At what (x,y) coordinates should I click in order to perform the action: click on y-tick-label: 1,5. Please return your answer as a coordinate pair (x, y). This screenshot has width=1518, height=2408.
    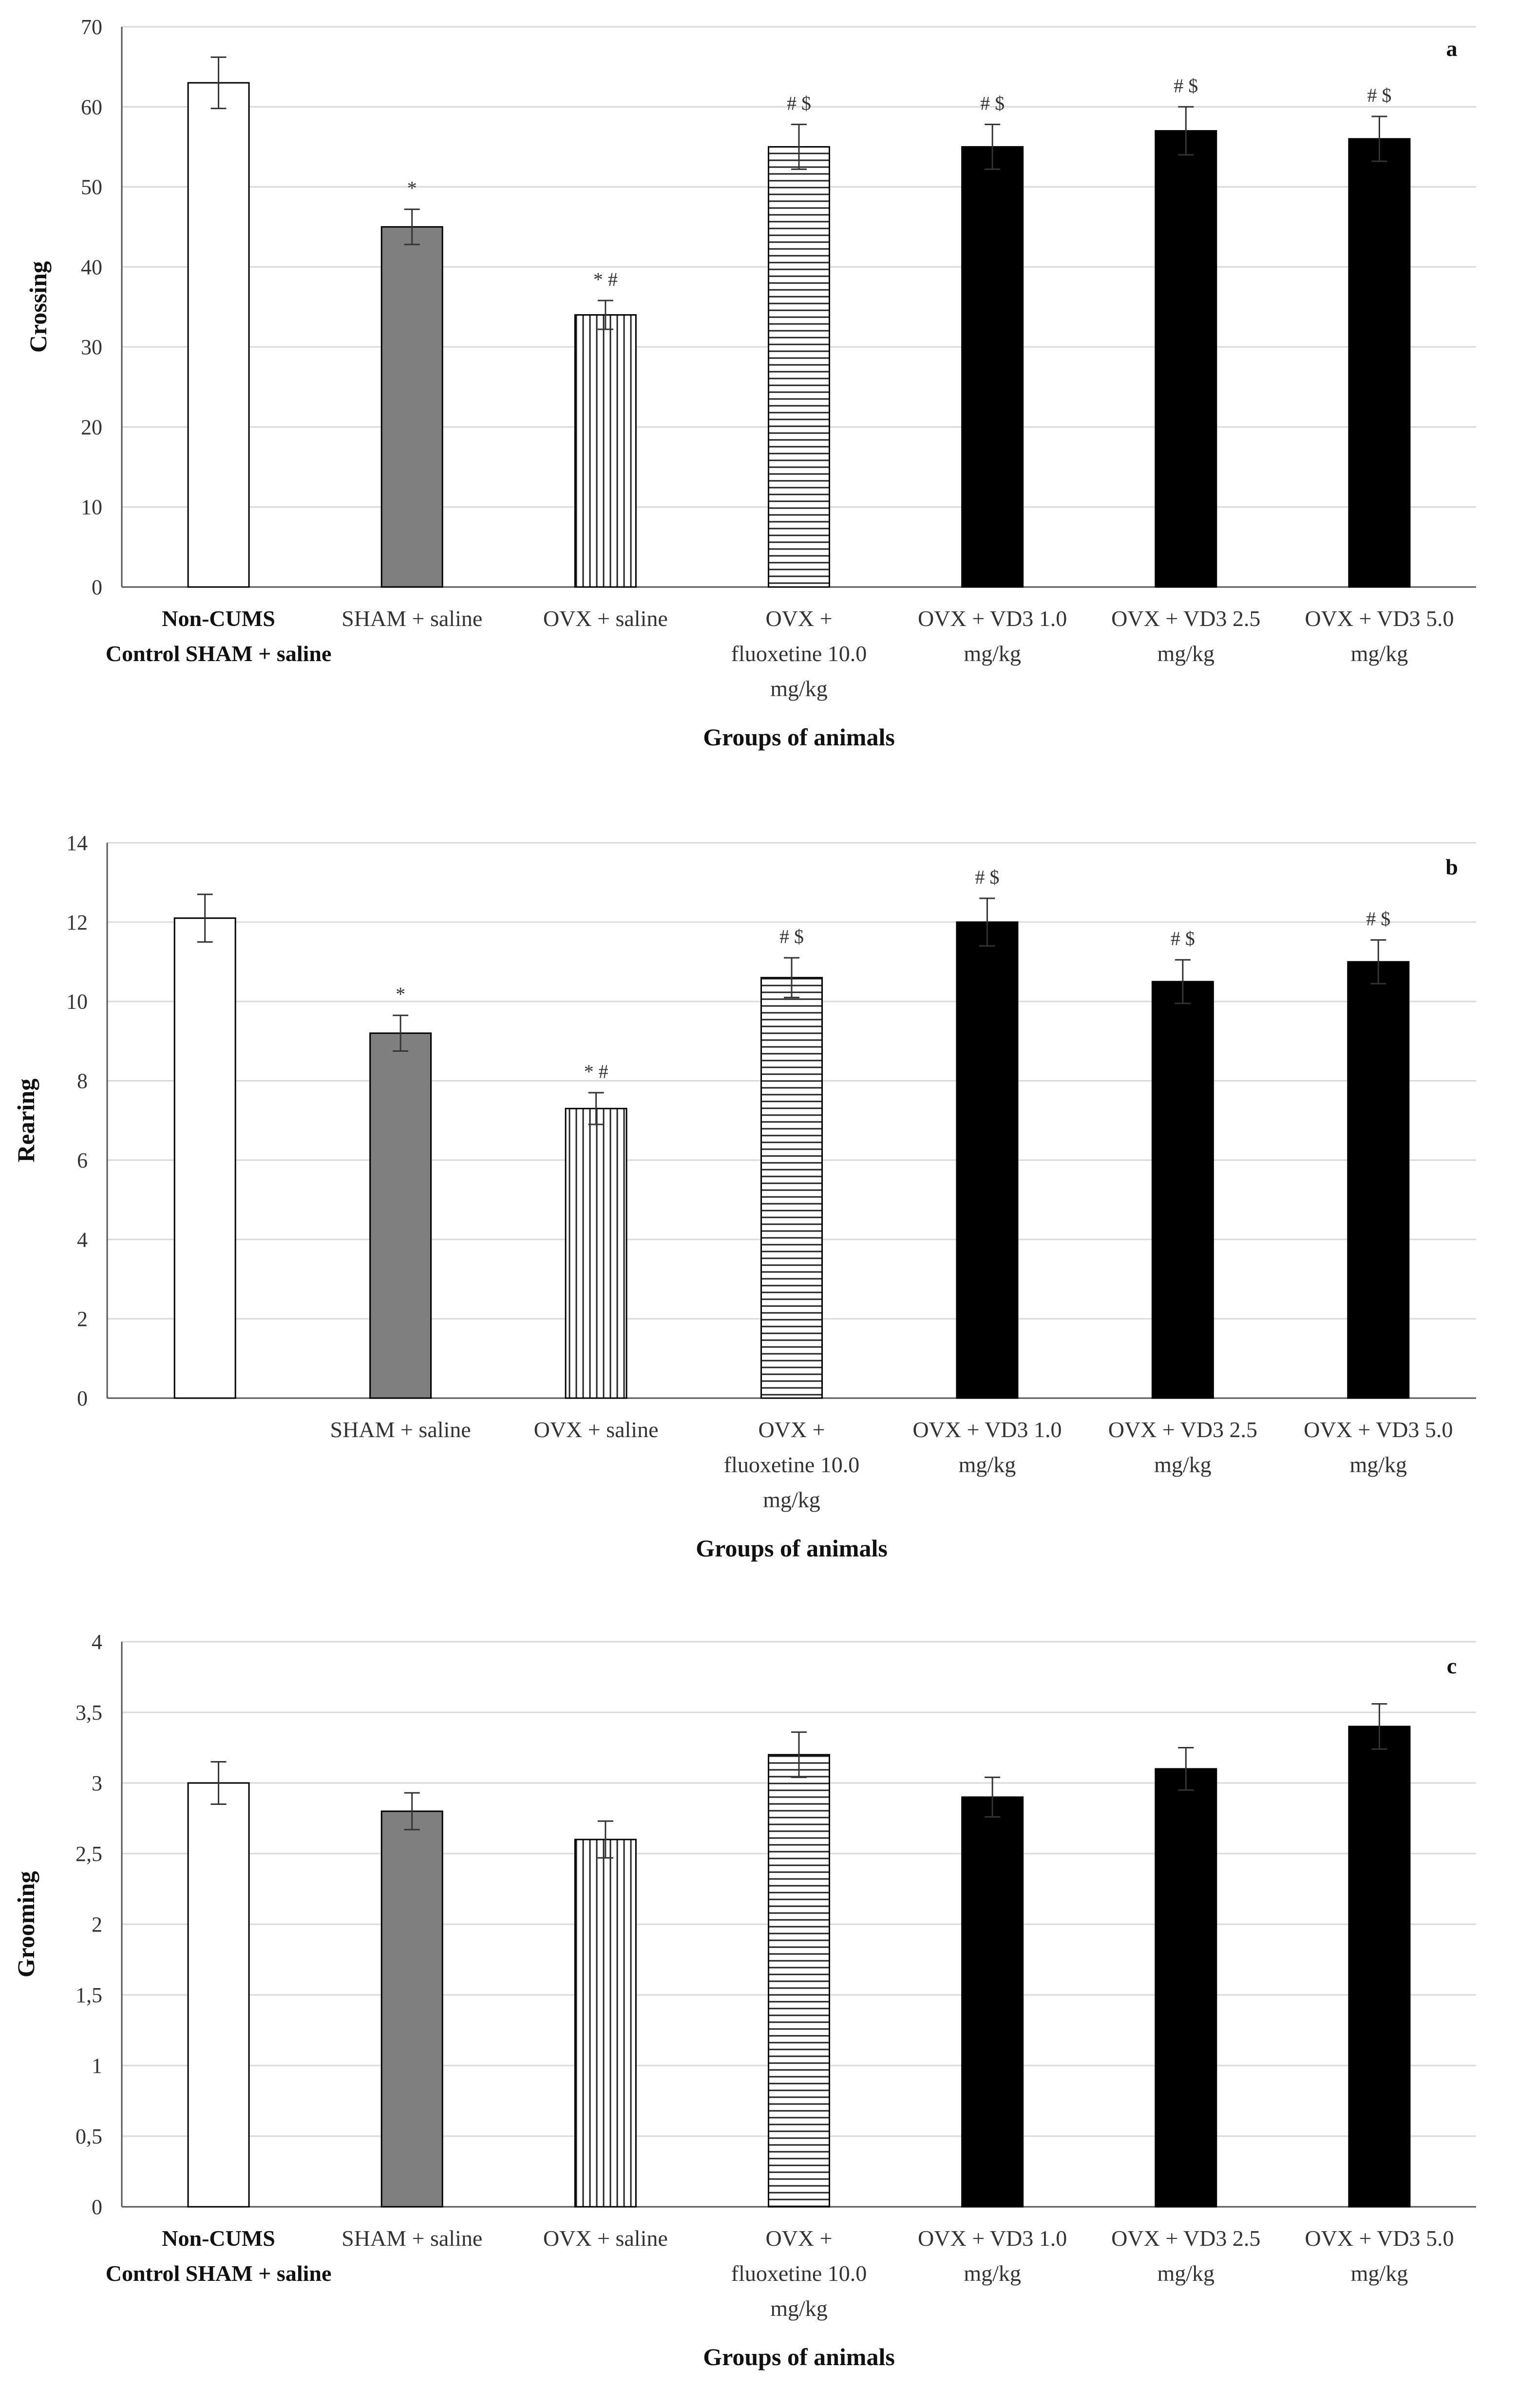
    Looking at the image, I should click on (89, 1995).